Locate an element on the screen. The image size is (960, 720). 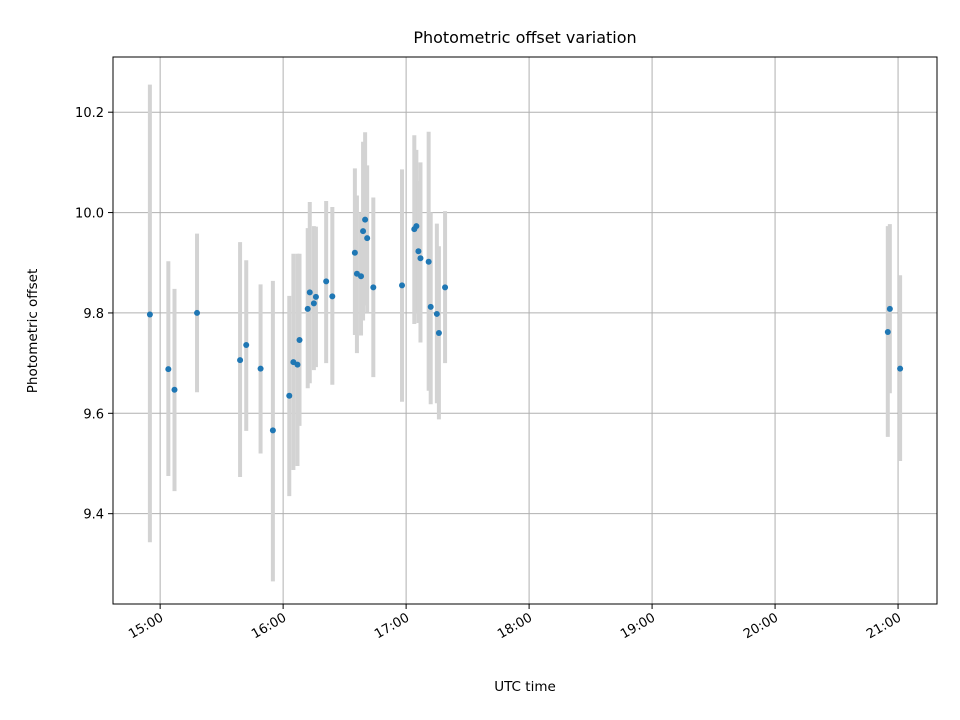
y-tick-label: 10.2 is located at coordinates (89, 113).